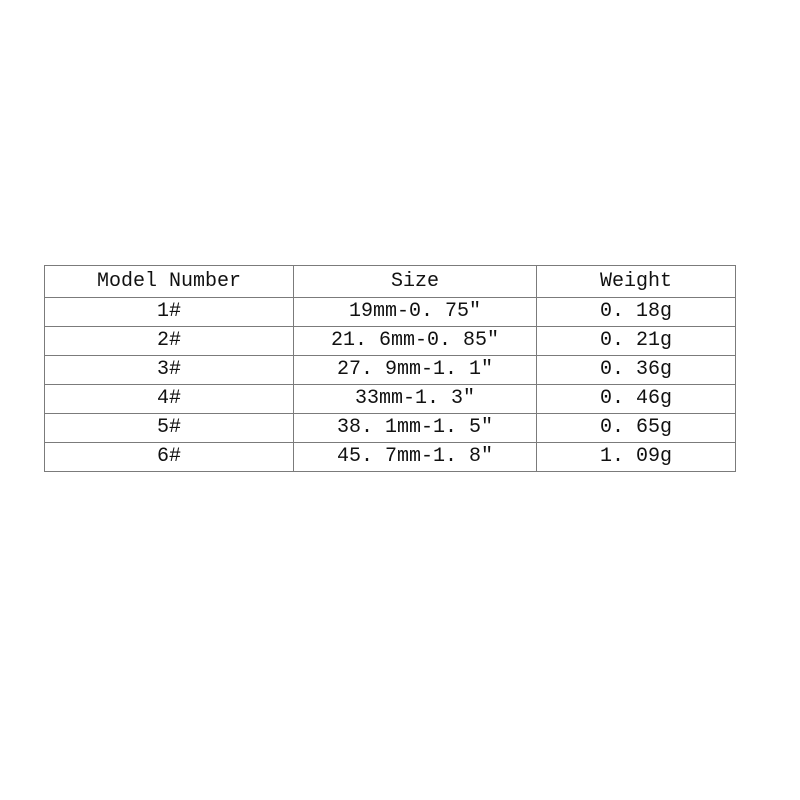  Describe the element at coordinates (169, 457) in the screenshot. I see `cell-model: 6#` at that location.